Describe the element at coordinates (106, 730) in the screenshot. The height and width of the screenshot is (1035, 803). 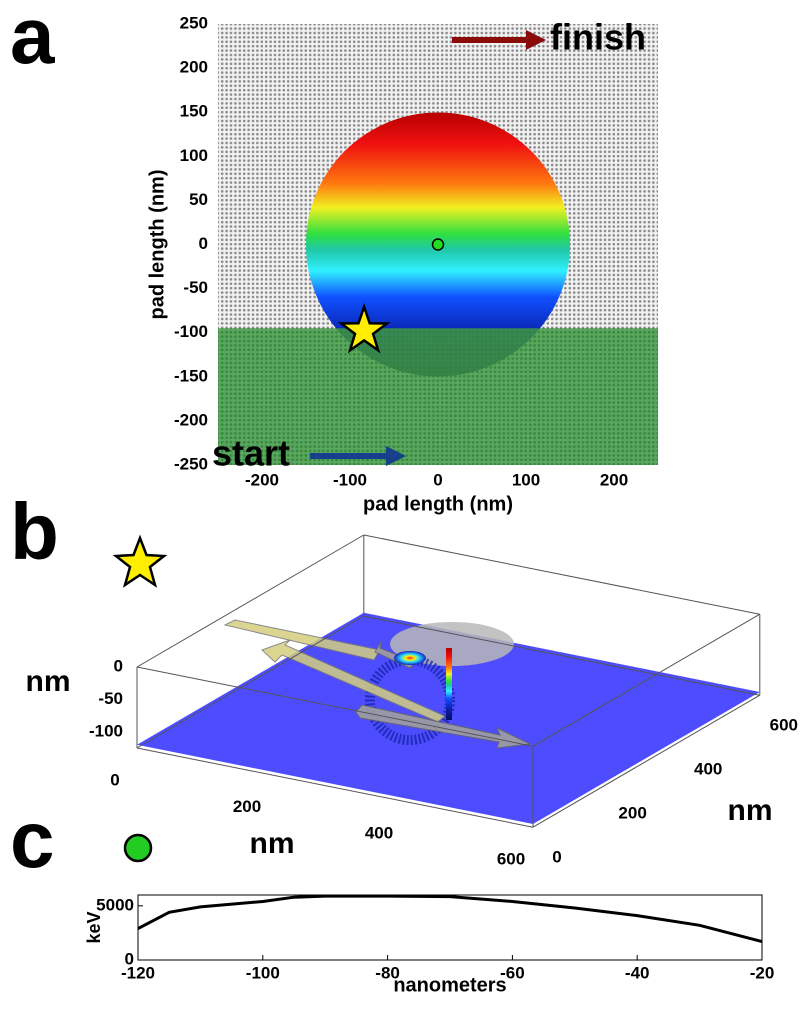
I see `z-tick-label: -100` at that location.